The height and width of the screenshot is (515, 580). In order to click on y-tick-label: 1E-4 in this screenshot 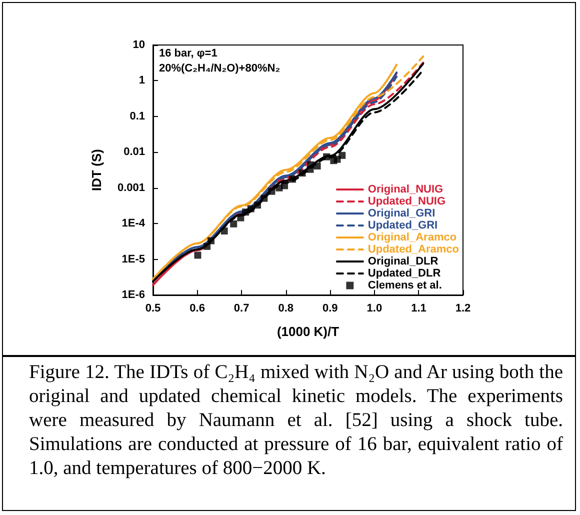, I will do `click(134, 224)`.